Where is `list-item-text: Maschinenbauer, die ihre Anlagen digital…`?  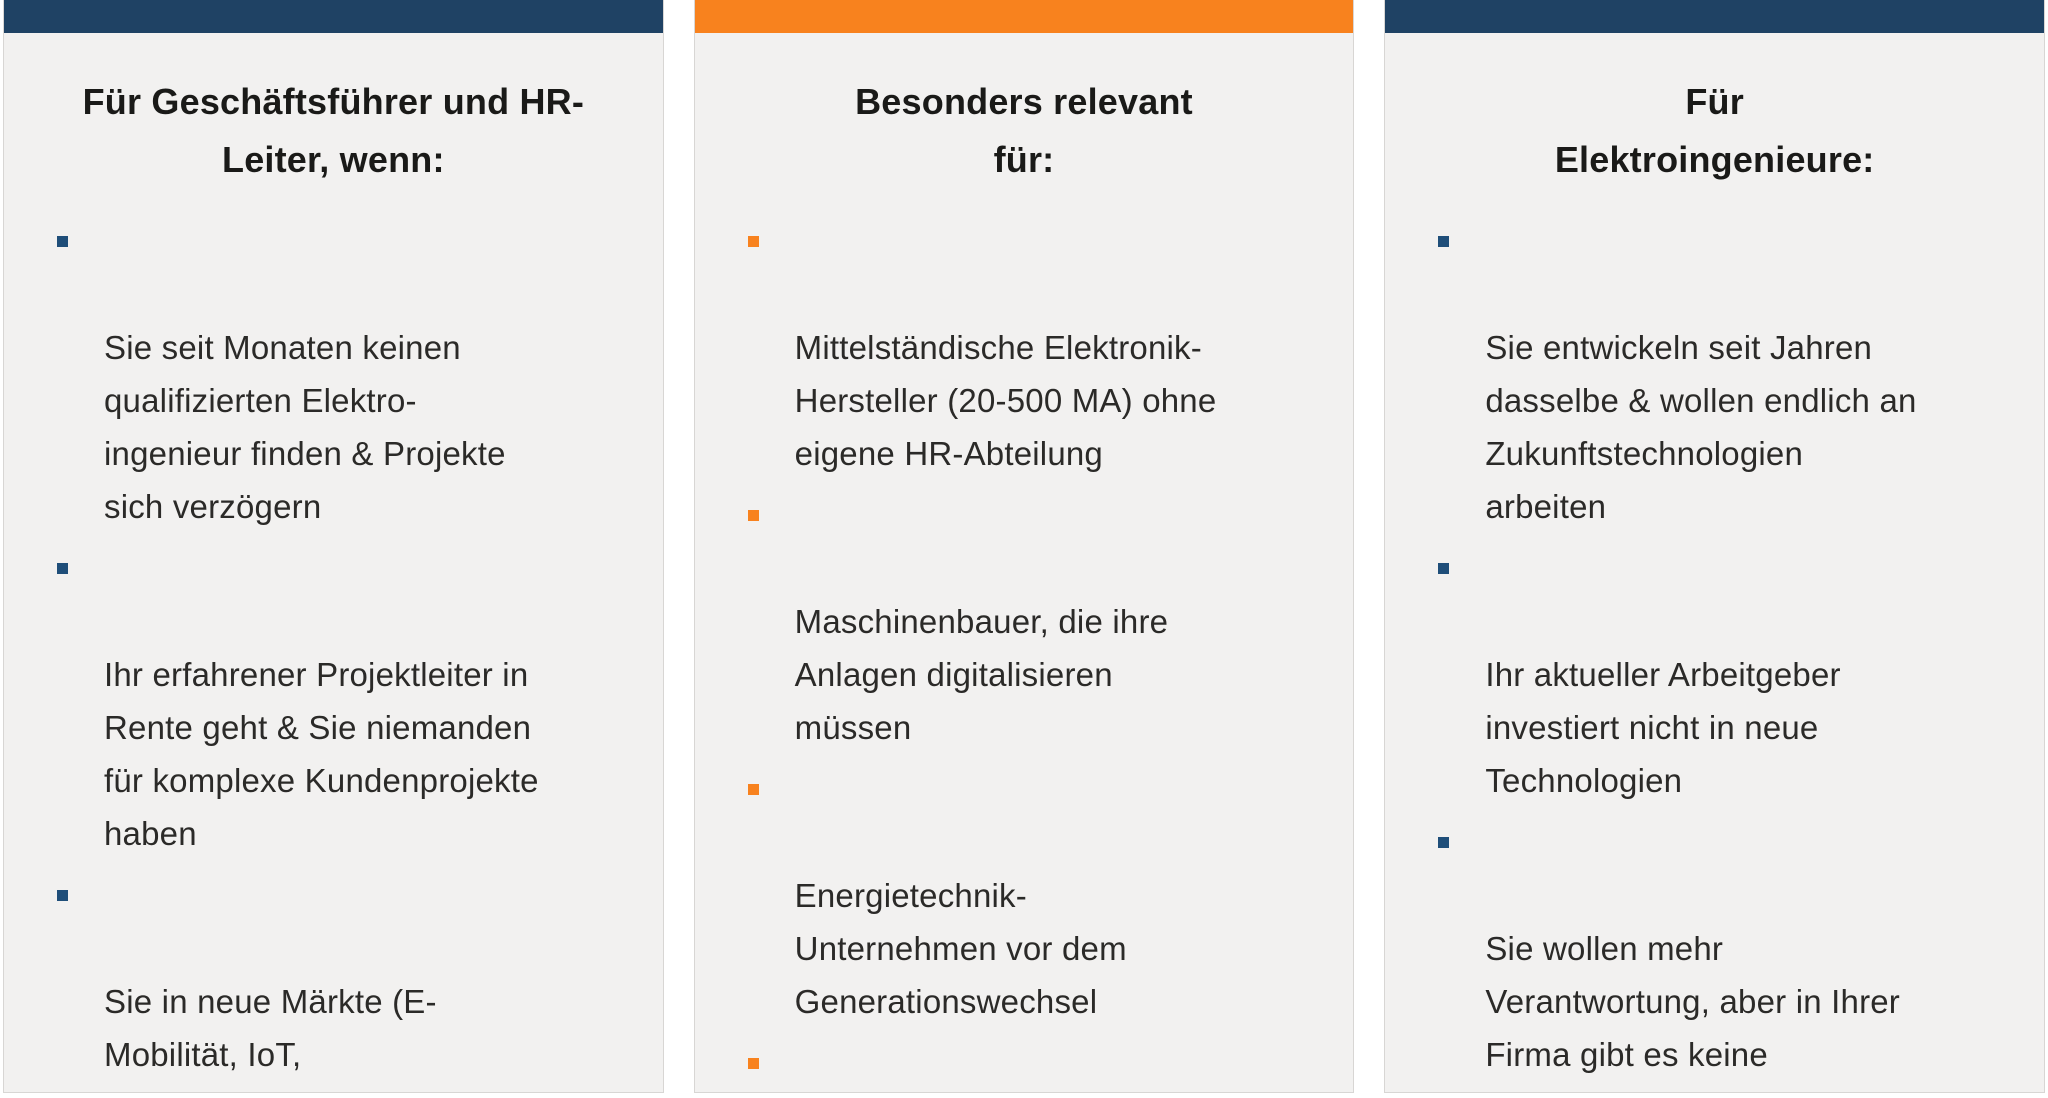 list-item-text: Maschinenbauer, die ihre Anlagen digital… is located at coordinates (981, 674).